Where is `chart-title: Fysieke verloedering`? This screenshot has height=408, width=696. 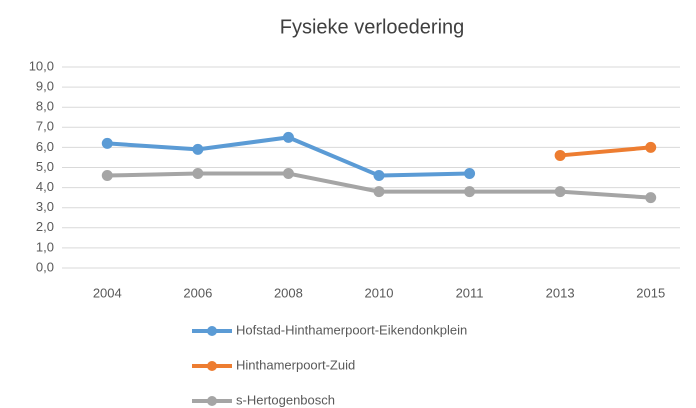 chart-title: Fysieke verloedering is located at coordinates (372, 27).